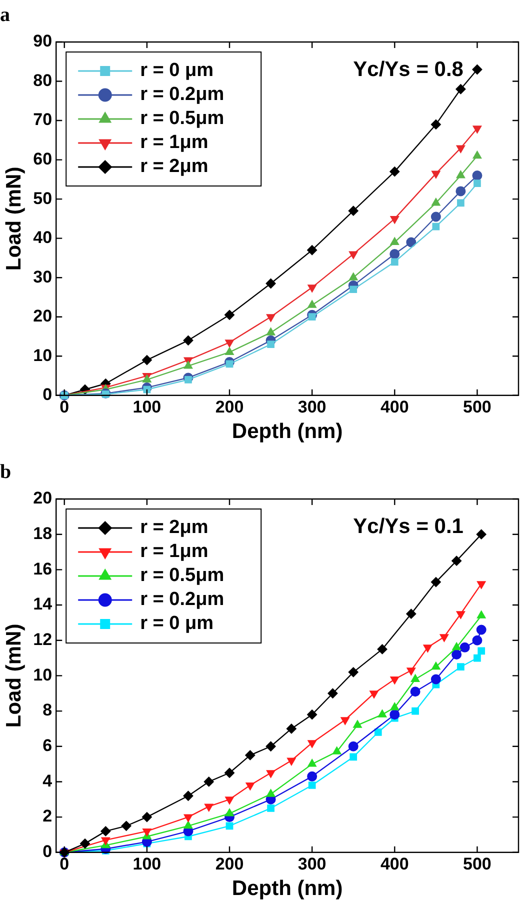 This screenshot has height=902, width=524. I want to click on annotation: Yc/Ys = 0.1, so click(408, 526).